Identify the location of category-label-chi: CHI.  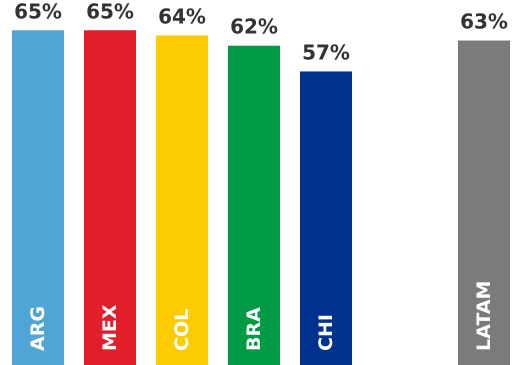
(326, 332).